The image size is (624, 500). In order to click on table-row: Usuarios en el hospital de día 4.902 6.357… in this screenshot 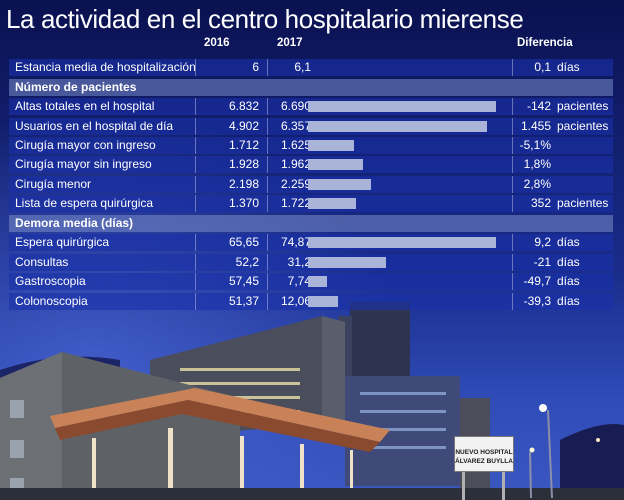, I will do `click(311, 126)`.